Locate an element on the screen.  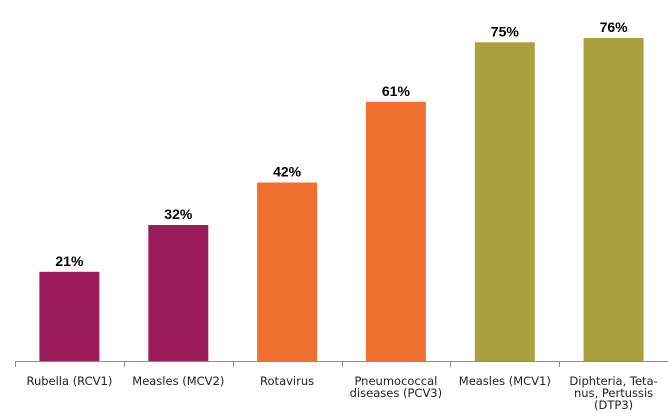
x-tick-label-line: Rotavirus is located at coordinates (287, 381).